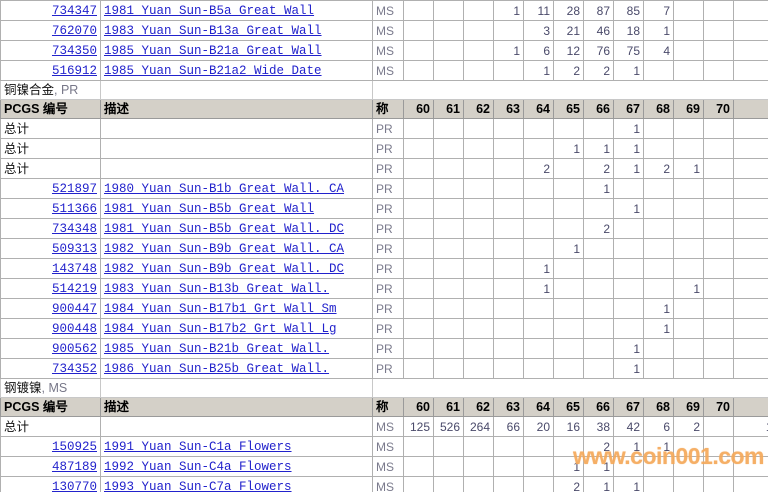  I want to click on row-total-count: 1, so click(750, 188).